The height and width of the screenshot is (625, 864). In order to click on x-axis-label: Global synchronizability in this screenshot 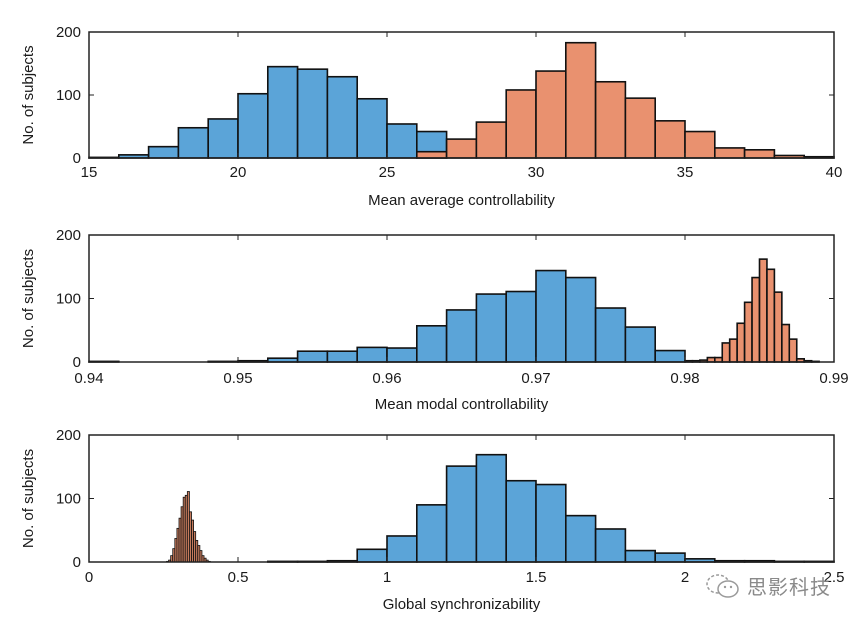, I will do `click(462, 604)`.